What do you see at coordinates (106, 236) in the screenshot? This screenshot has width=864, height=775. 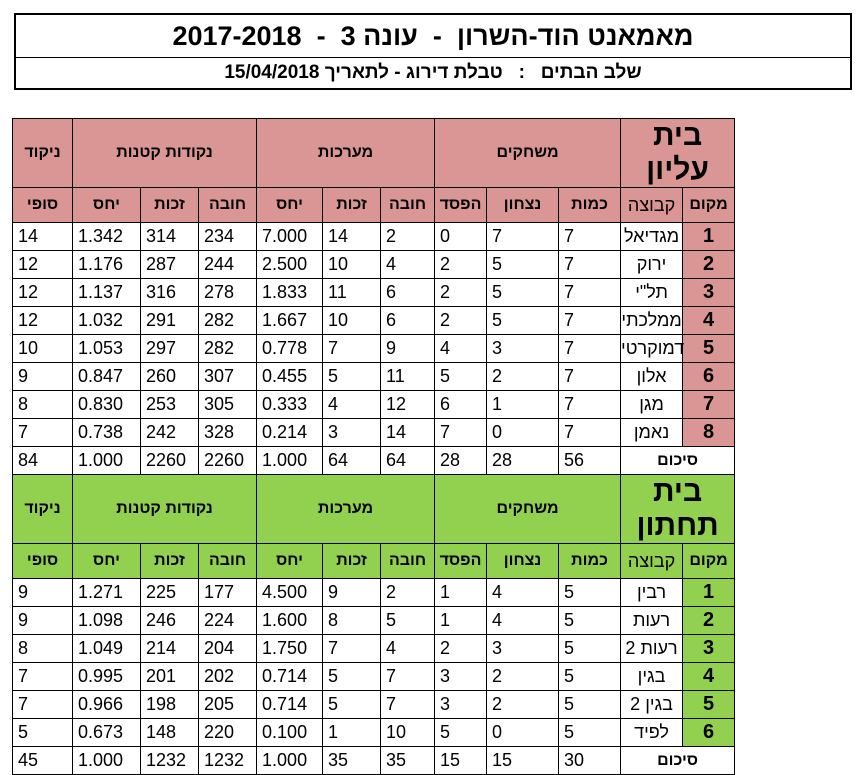 I see `points-ratio: 1.342` at bounding box center [106, 236].